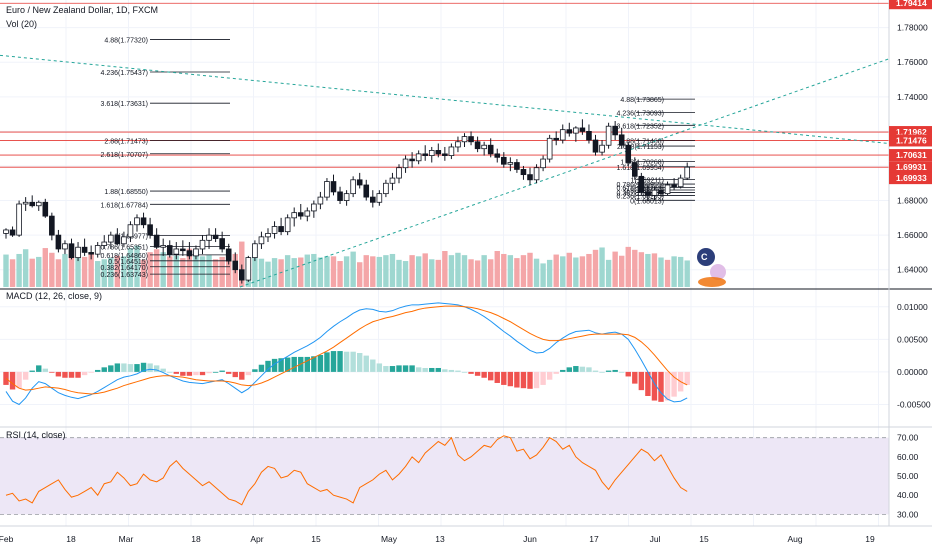  Describe the element at coordinates (908, 438) in the screenshot. I see `rsi-tick-label: 70.00` at that location.